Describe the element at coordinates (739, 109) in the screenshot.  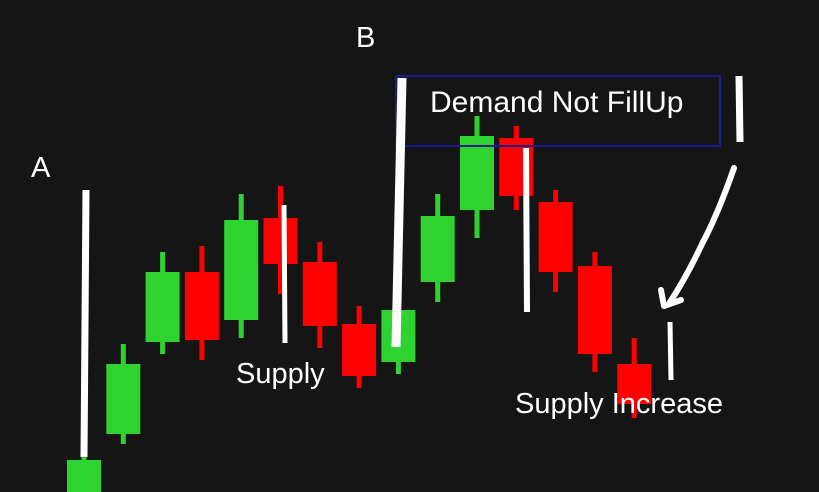
I see `marker-line-right-top` at that location.